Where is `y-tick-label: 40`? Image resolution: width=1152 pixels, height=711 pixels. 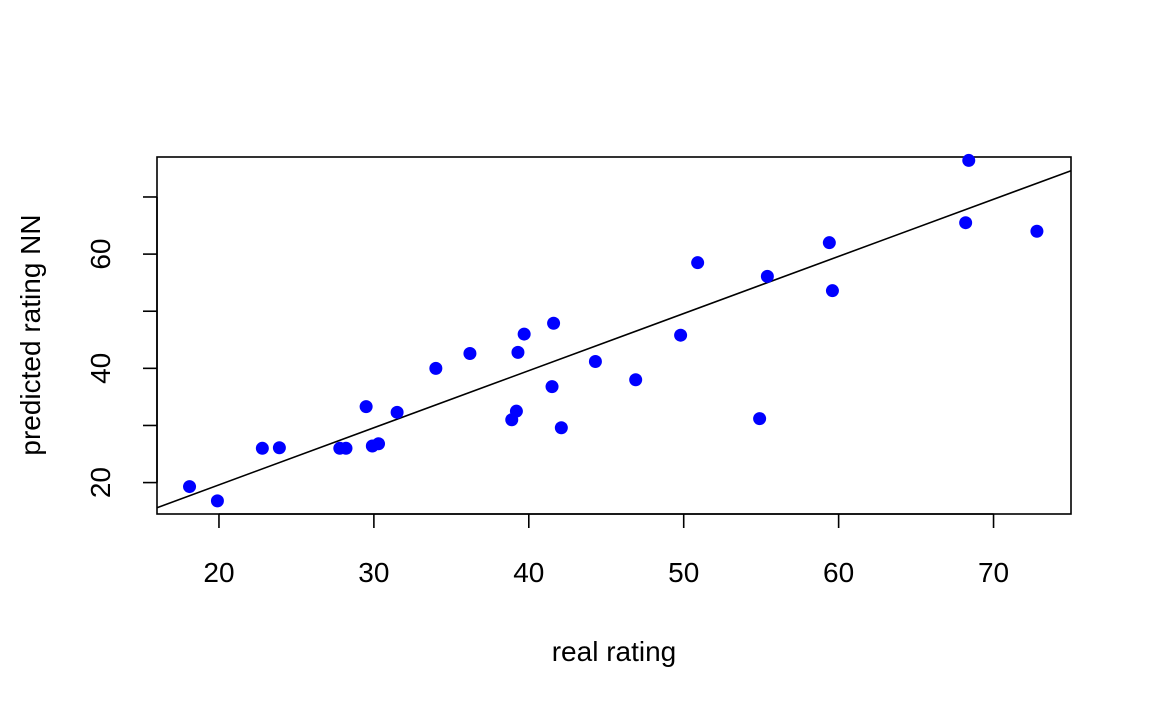 y-tick-label: 40 is located at coordinates (100, 368).